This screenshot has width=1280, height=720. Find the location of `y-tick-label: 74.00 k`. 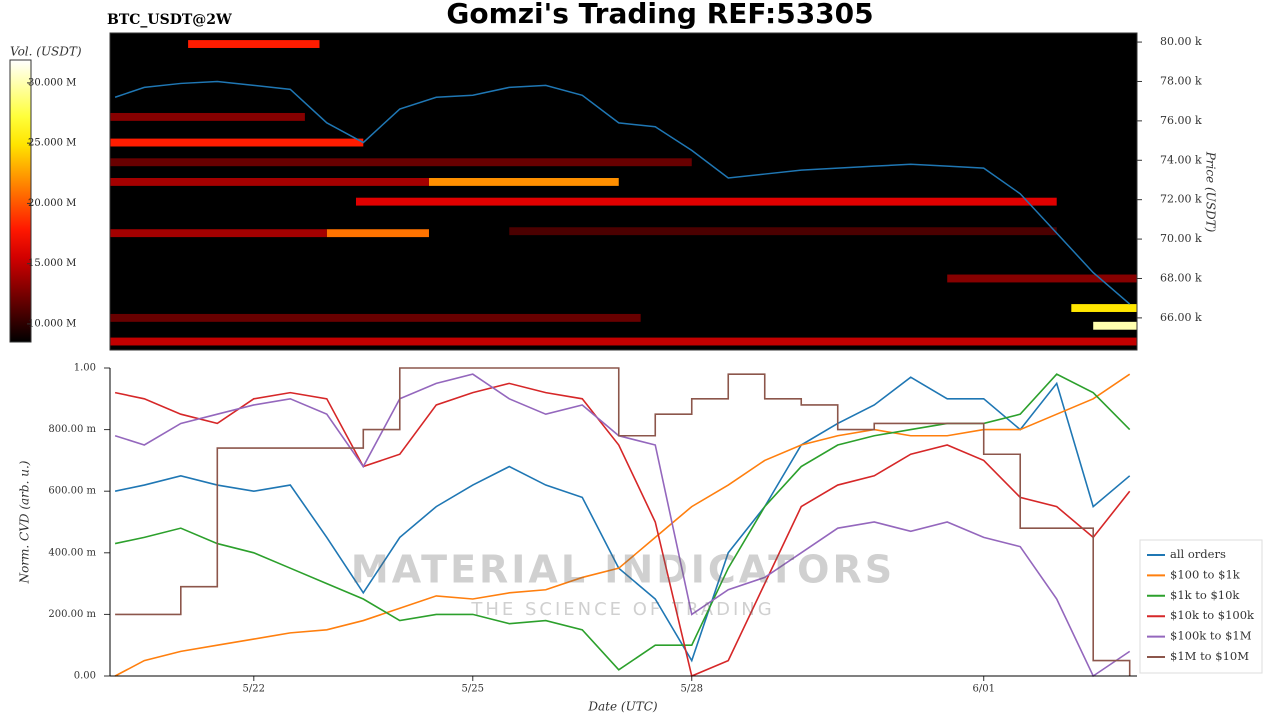

y-tick-label: 74.00 k is located at coordinates (1181, 159).